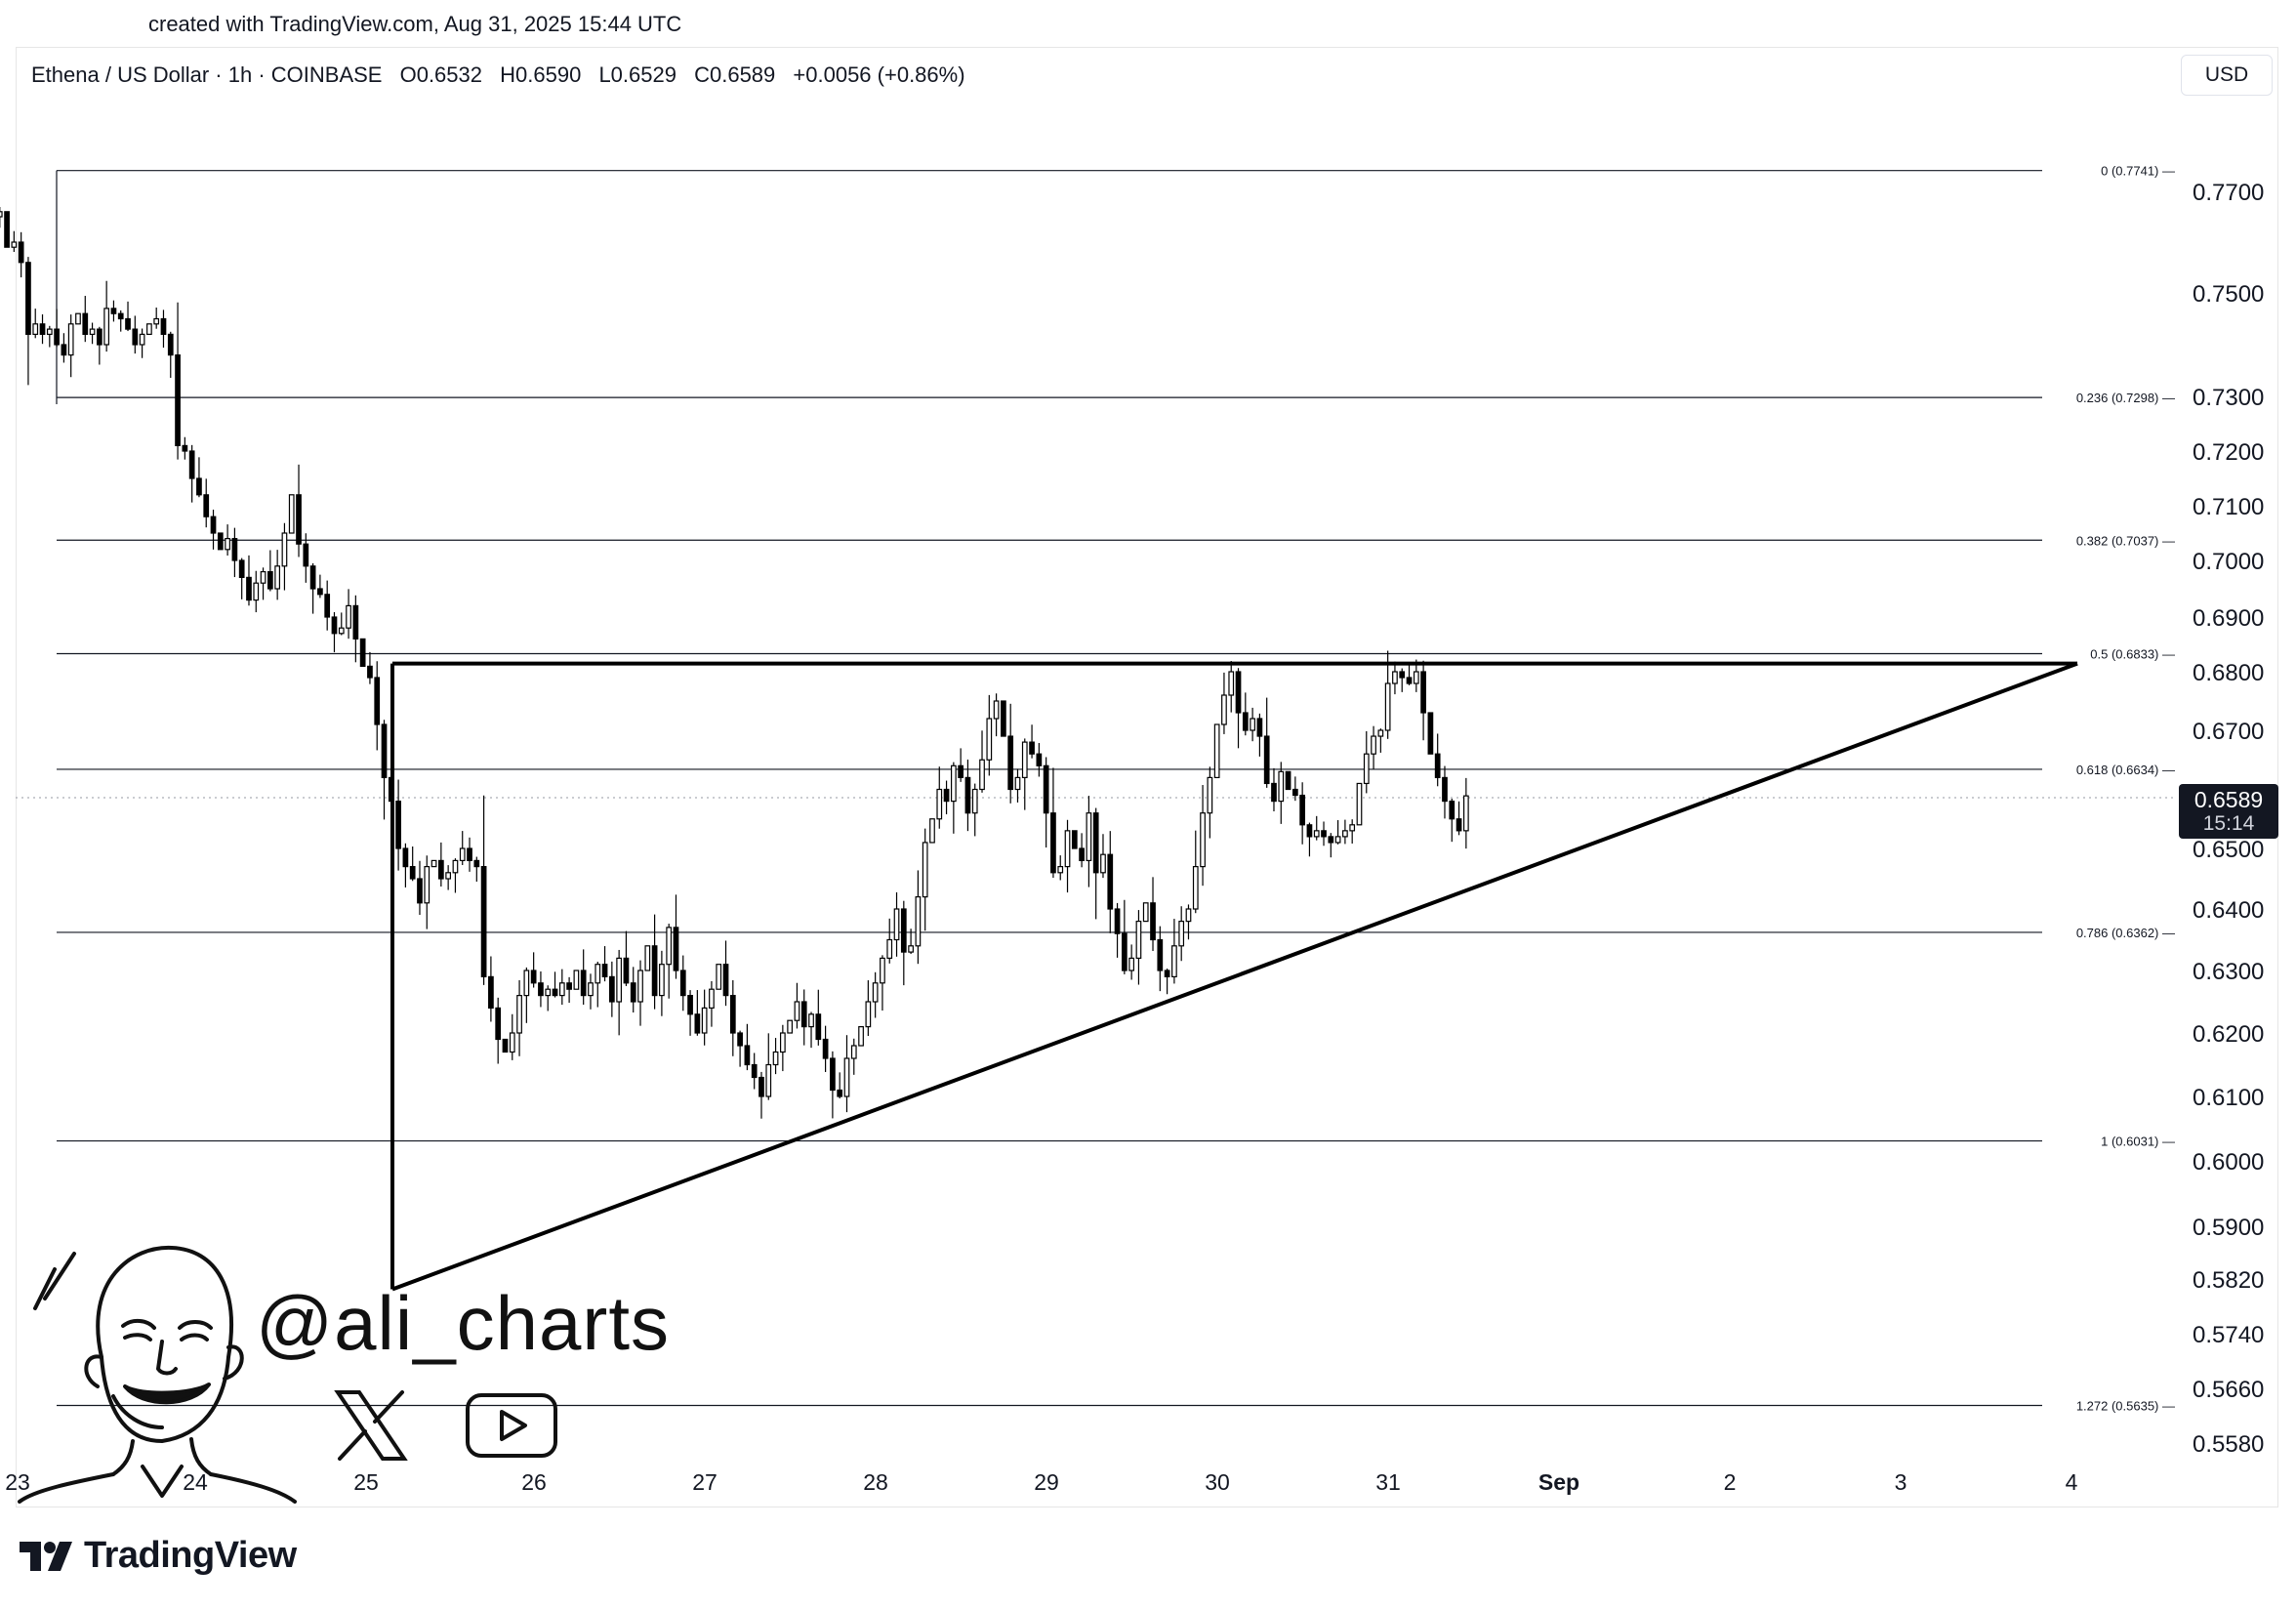 Image resolution: width=2296 pixels, height=1610 pixels. What do you see at coordinates (1041, 1482) in the screenshot?
I see `time-axis: 23 24 25 26 27 28 29 30 31 Sep 2 3 4` at bounding box center [1041, 1482].